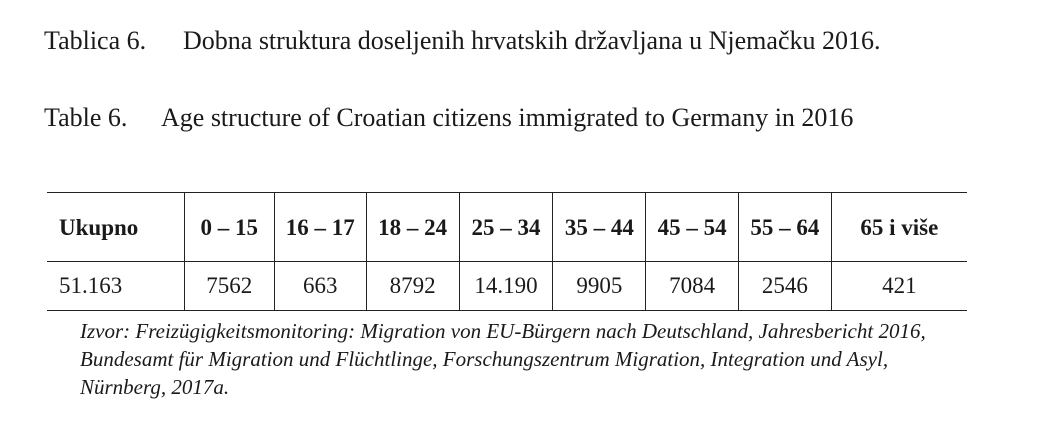  I want to click on header-age-18-24: 18 – 24, so click(412, 227).